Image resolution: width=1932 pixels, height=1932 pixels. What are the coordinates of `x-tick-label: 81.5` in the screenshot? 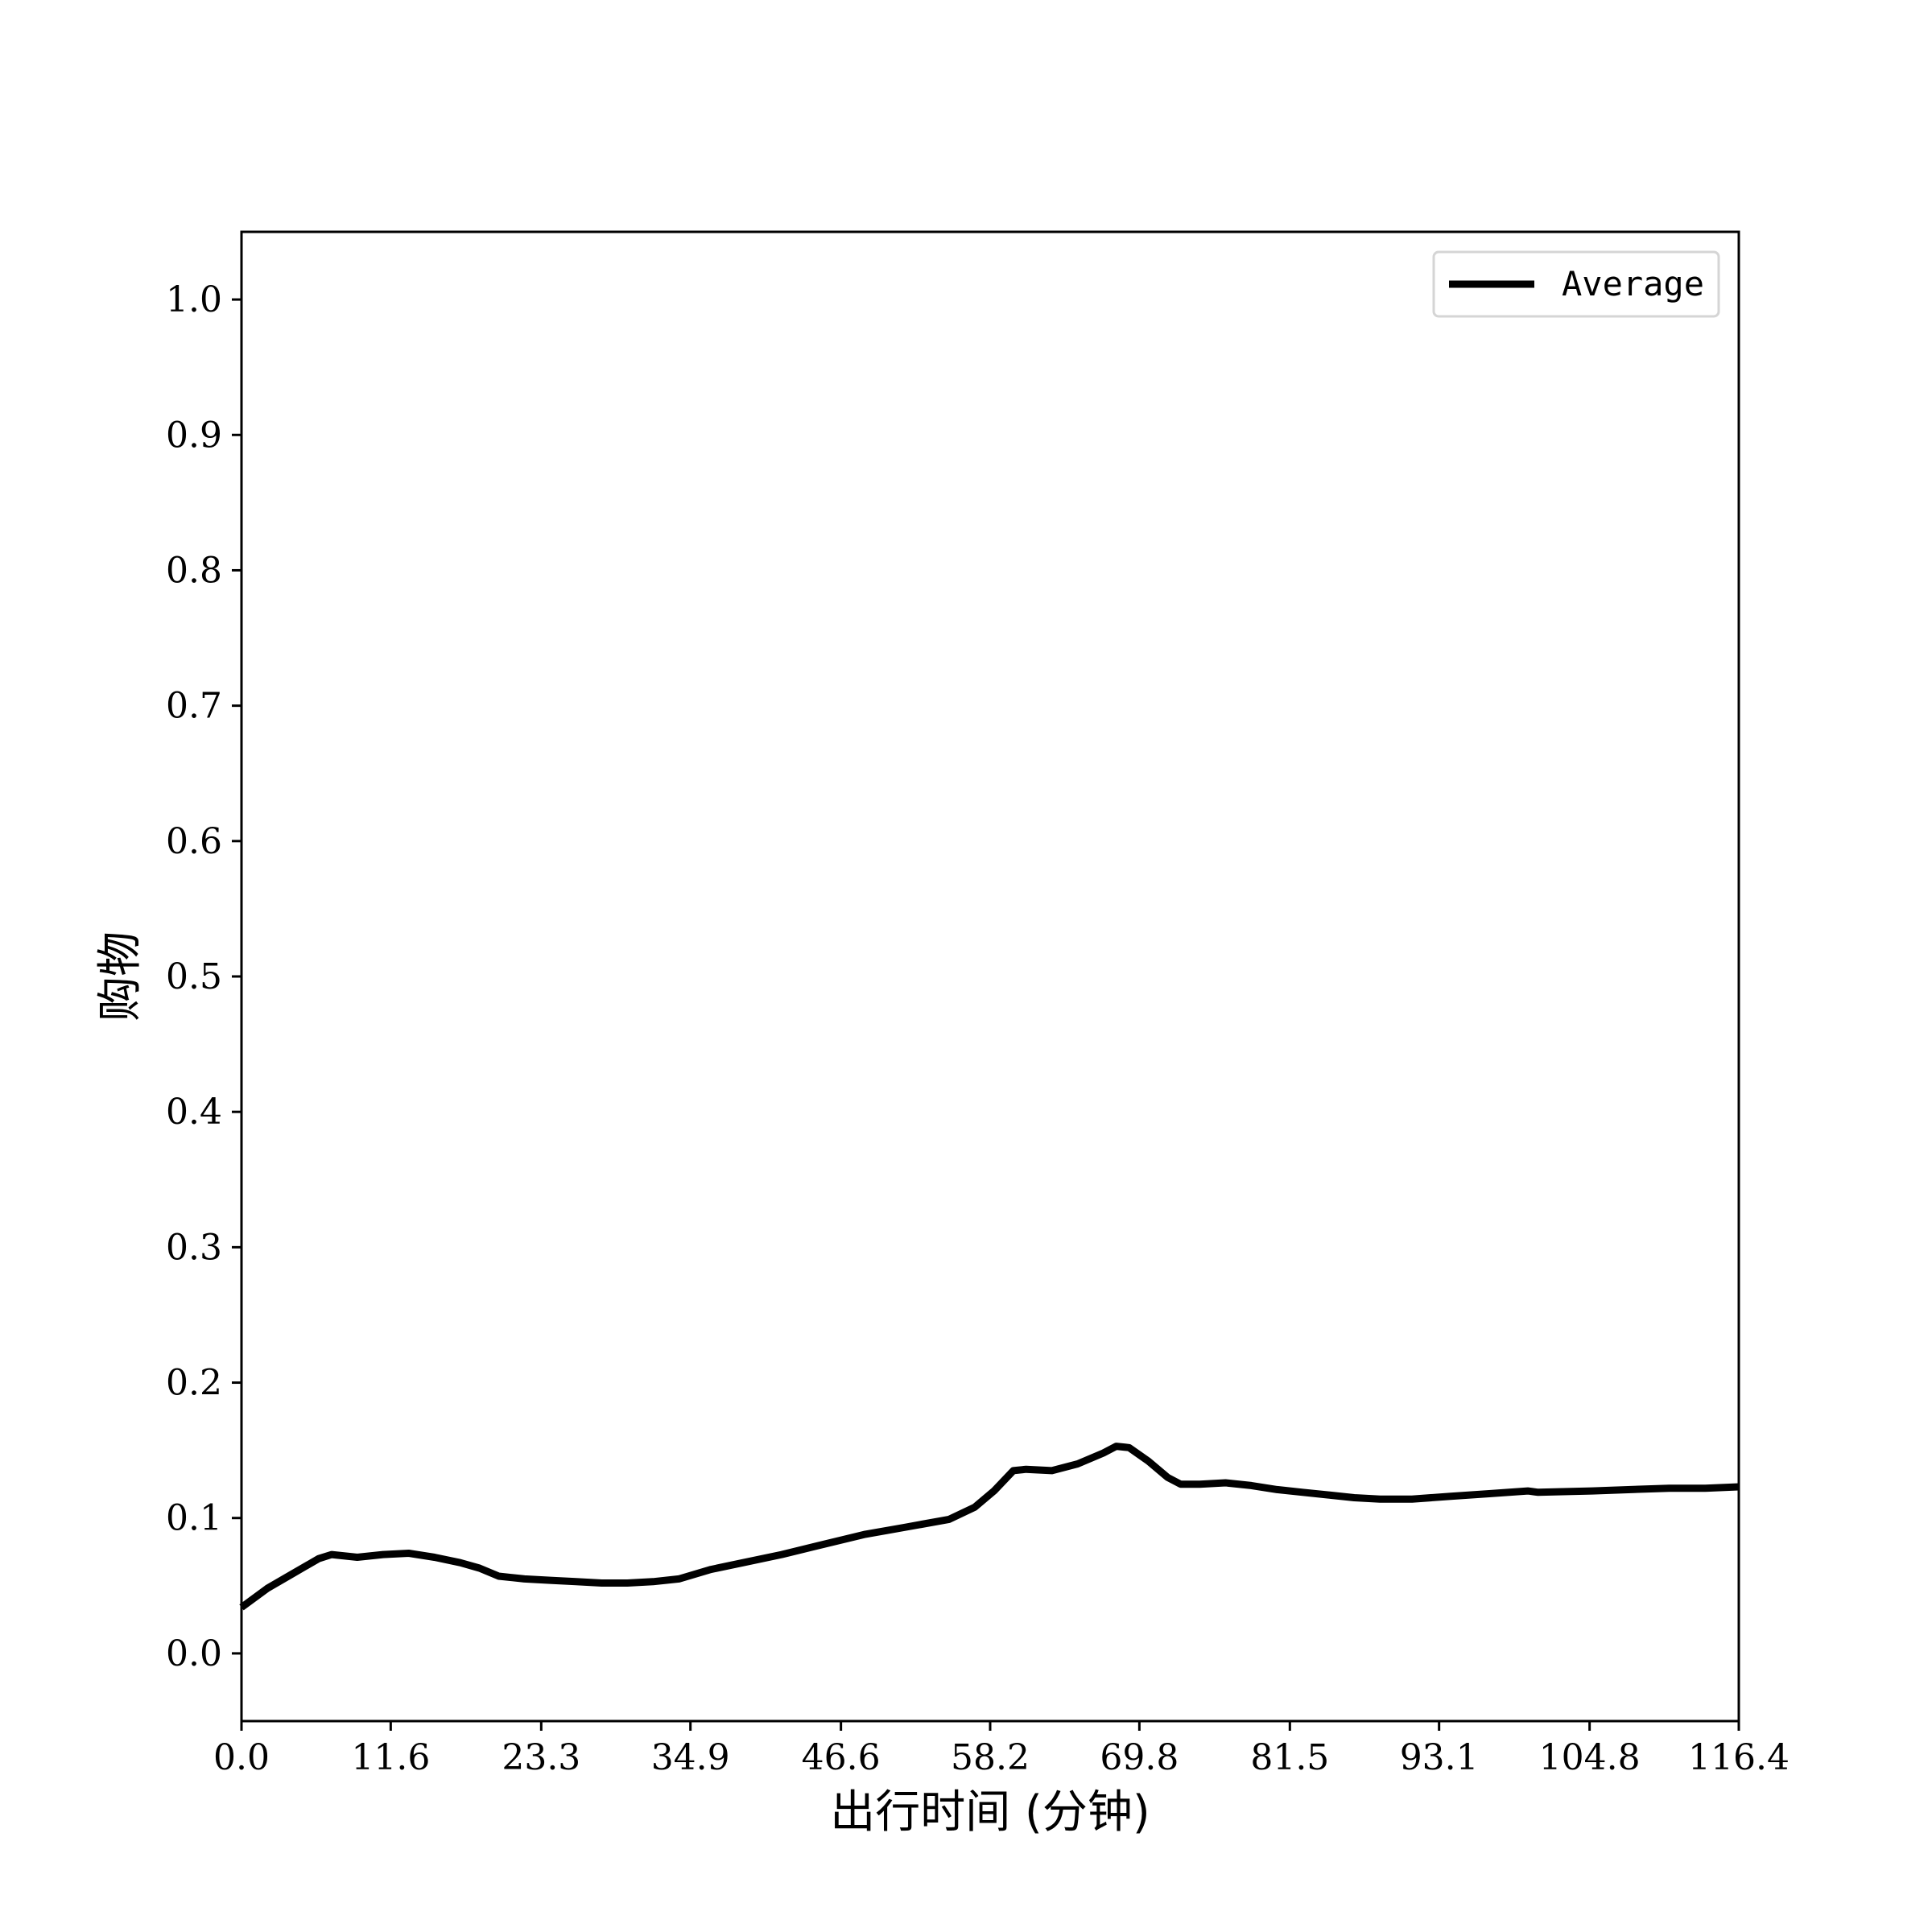 It's located at (1289, 1757).